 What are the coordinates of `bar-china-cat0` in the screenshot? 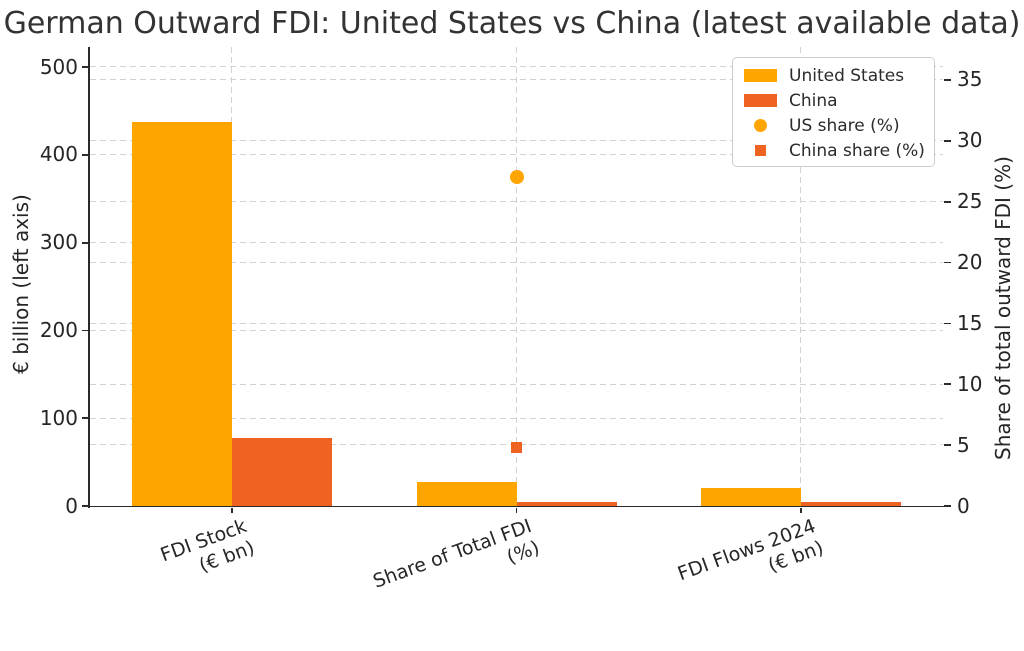 It's located at (282, 471).